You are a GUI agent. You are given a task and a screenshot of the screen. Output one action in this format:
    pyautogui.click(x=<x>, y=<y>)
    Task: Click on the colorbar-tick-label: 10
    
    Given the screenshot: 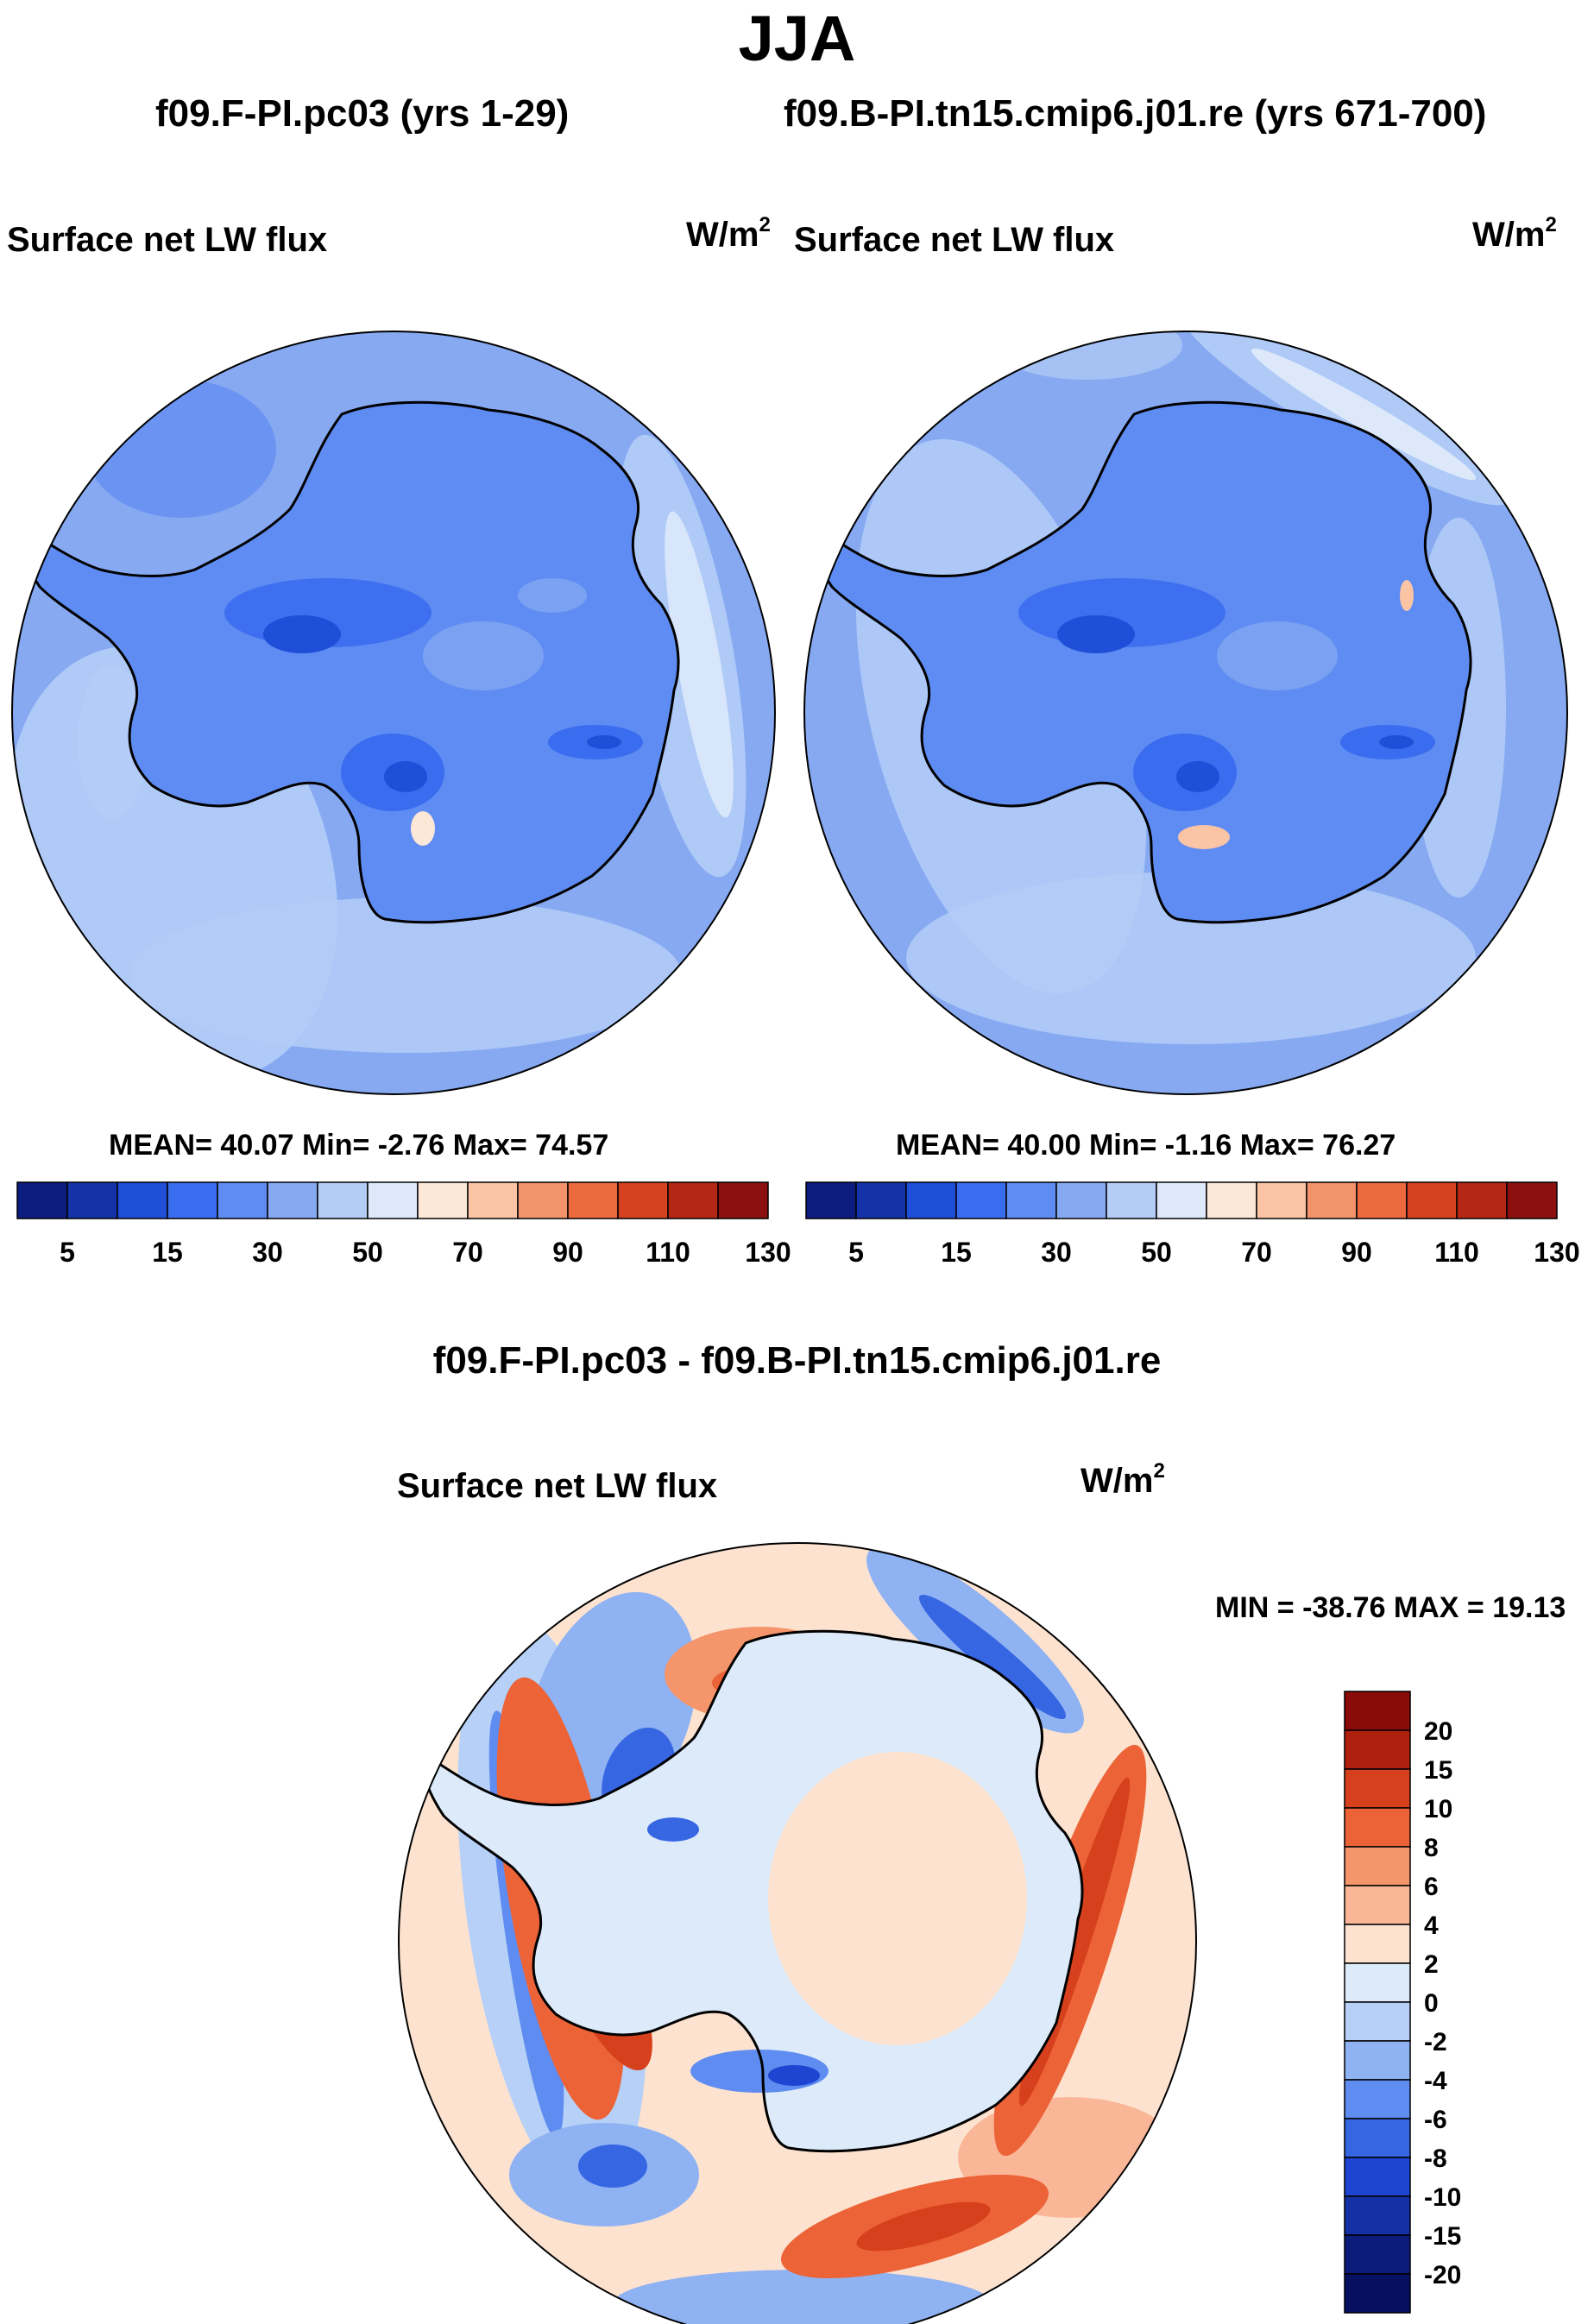 What is the action you would take?
    pyautogui.click(x=1438, y=1809)
    